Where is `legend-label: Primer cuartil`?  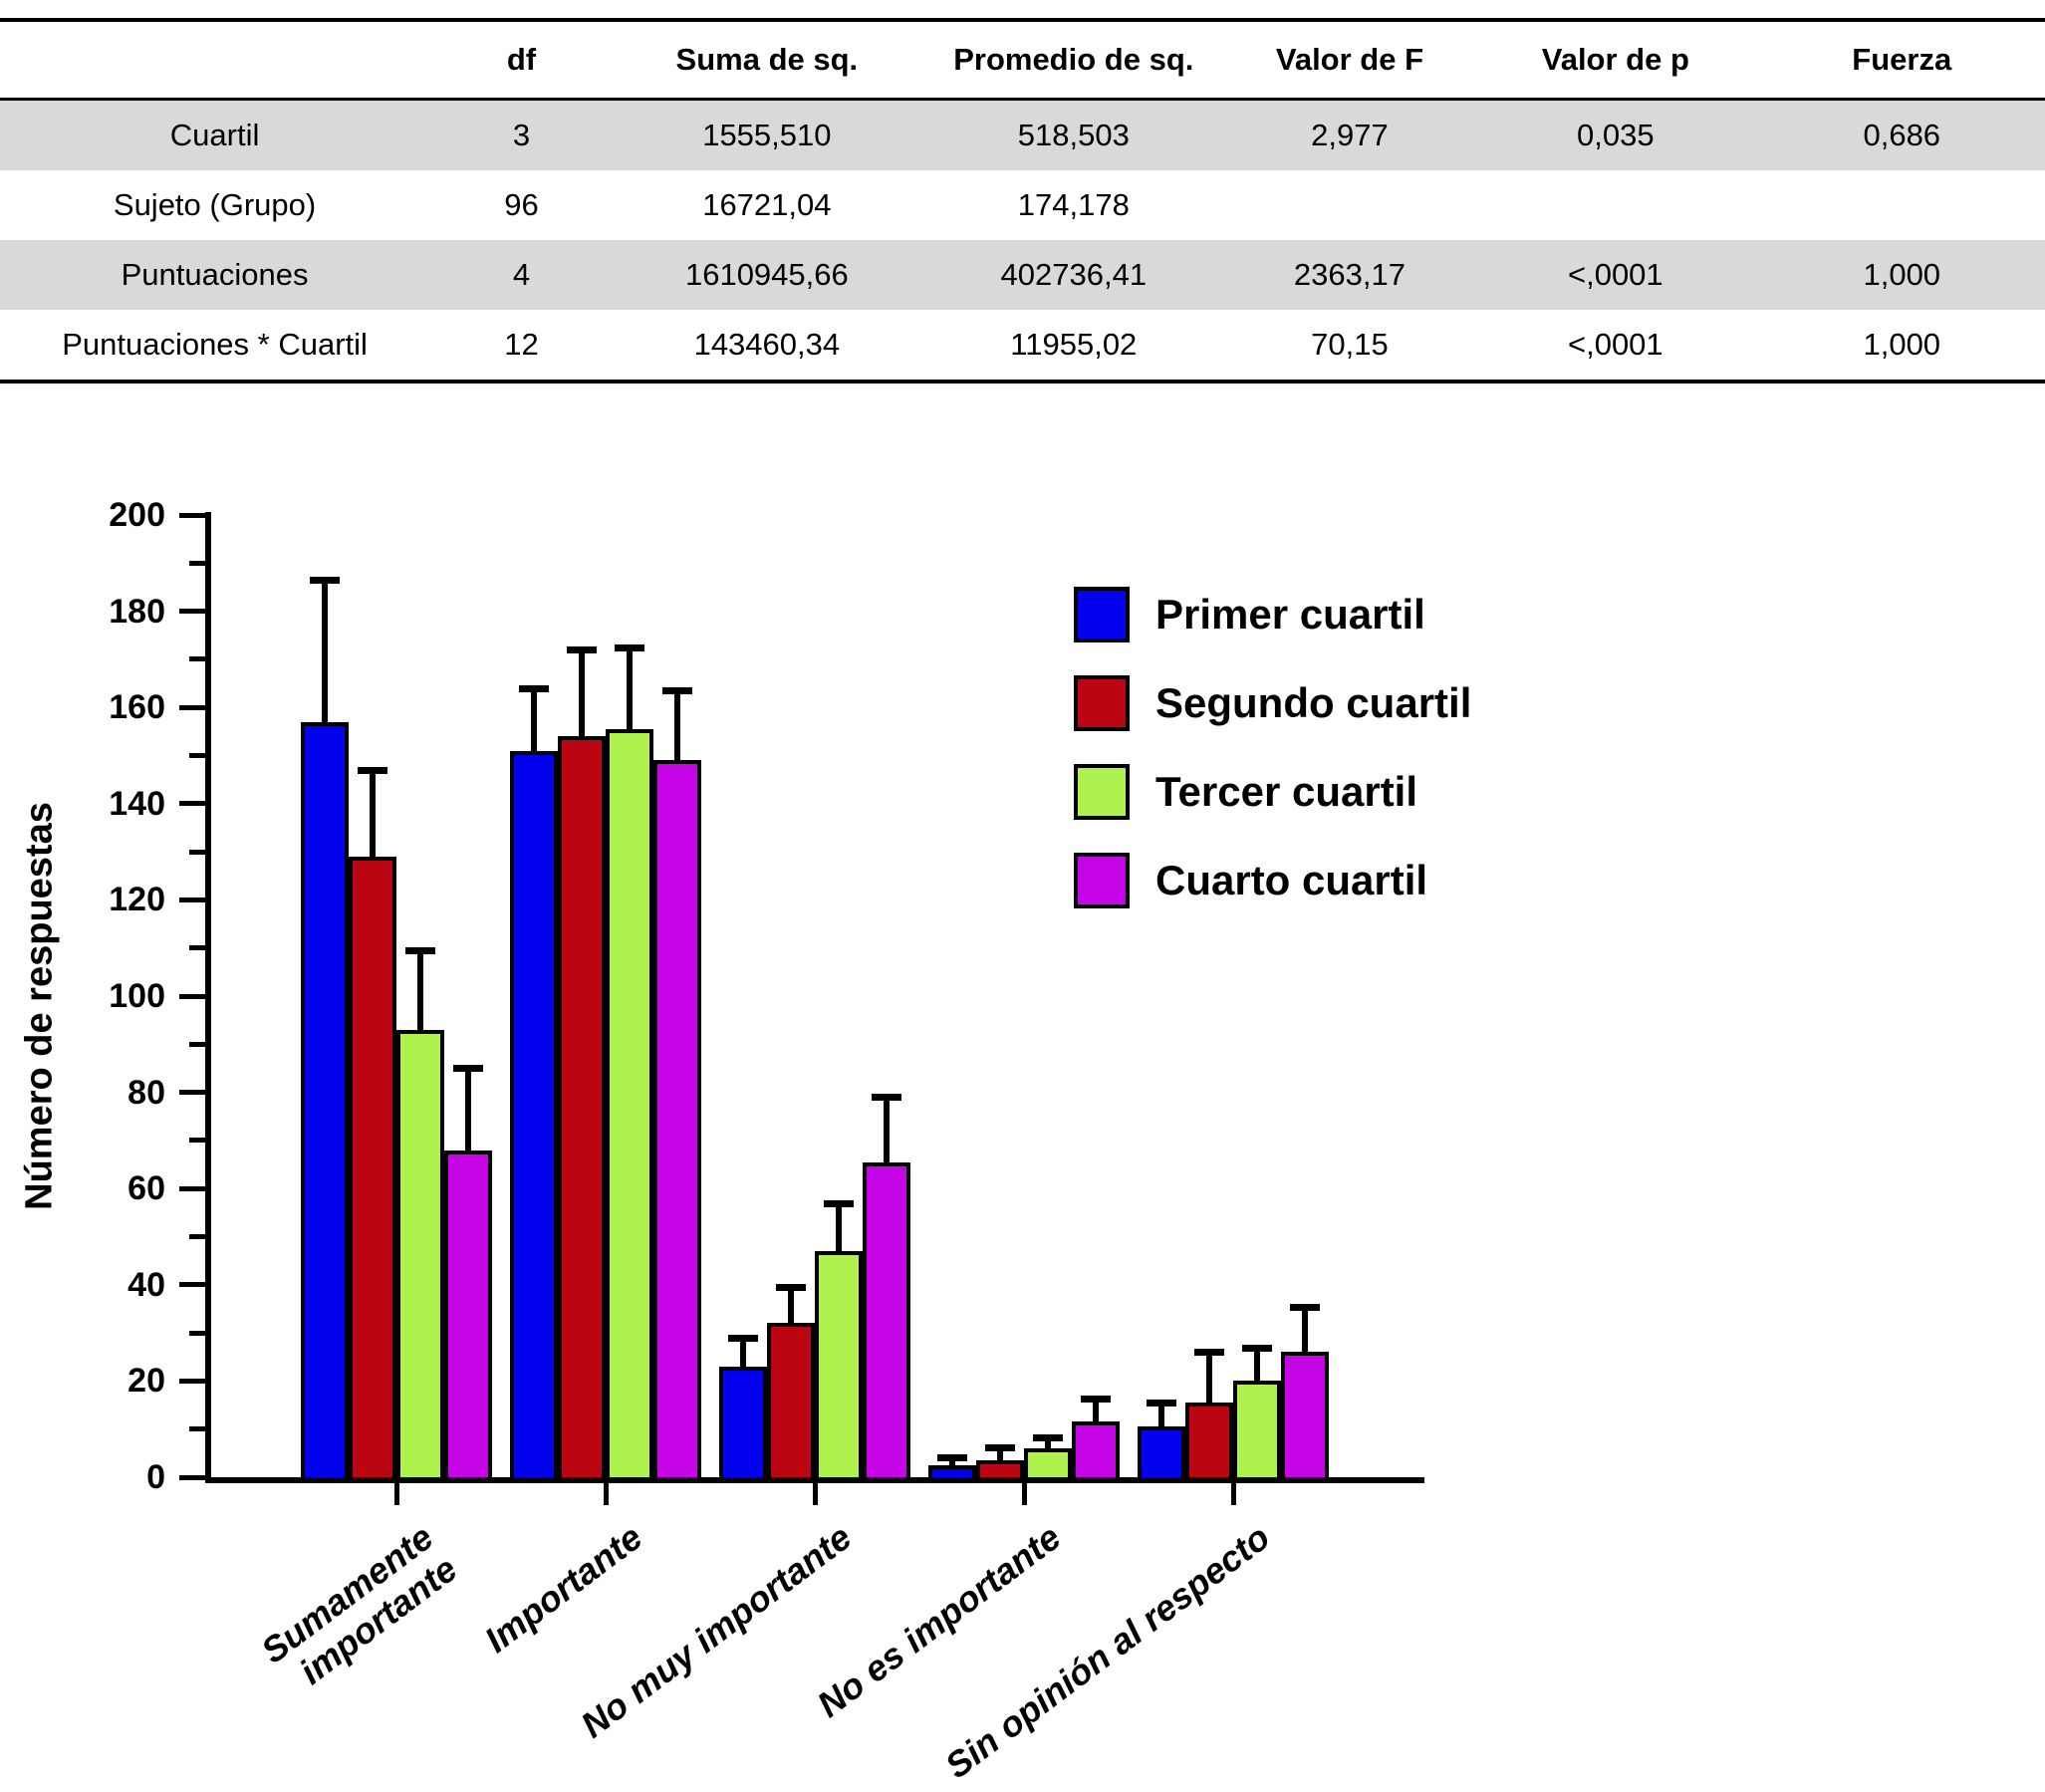
legend-label: Primer cuartil is located at coordinates (1290, 614).